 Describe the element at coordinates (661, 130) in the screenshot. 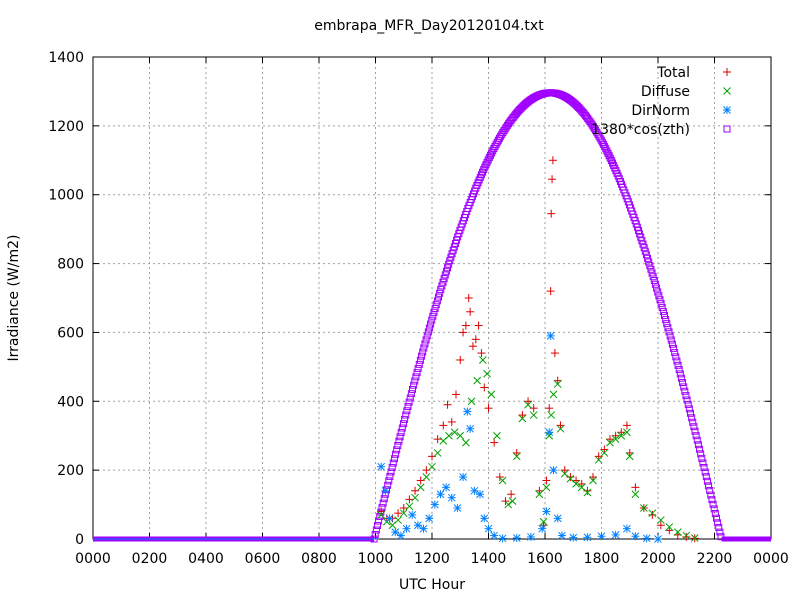

I see `legend-item: 1380*cos(zth)` at that location.